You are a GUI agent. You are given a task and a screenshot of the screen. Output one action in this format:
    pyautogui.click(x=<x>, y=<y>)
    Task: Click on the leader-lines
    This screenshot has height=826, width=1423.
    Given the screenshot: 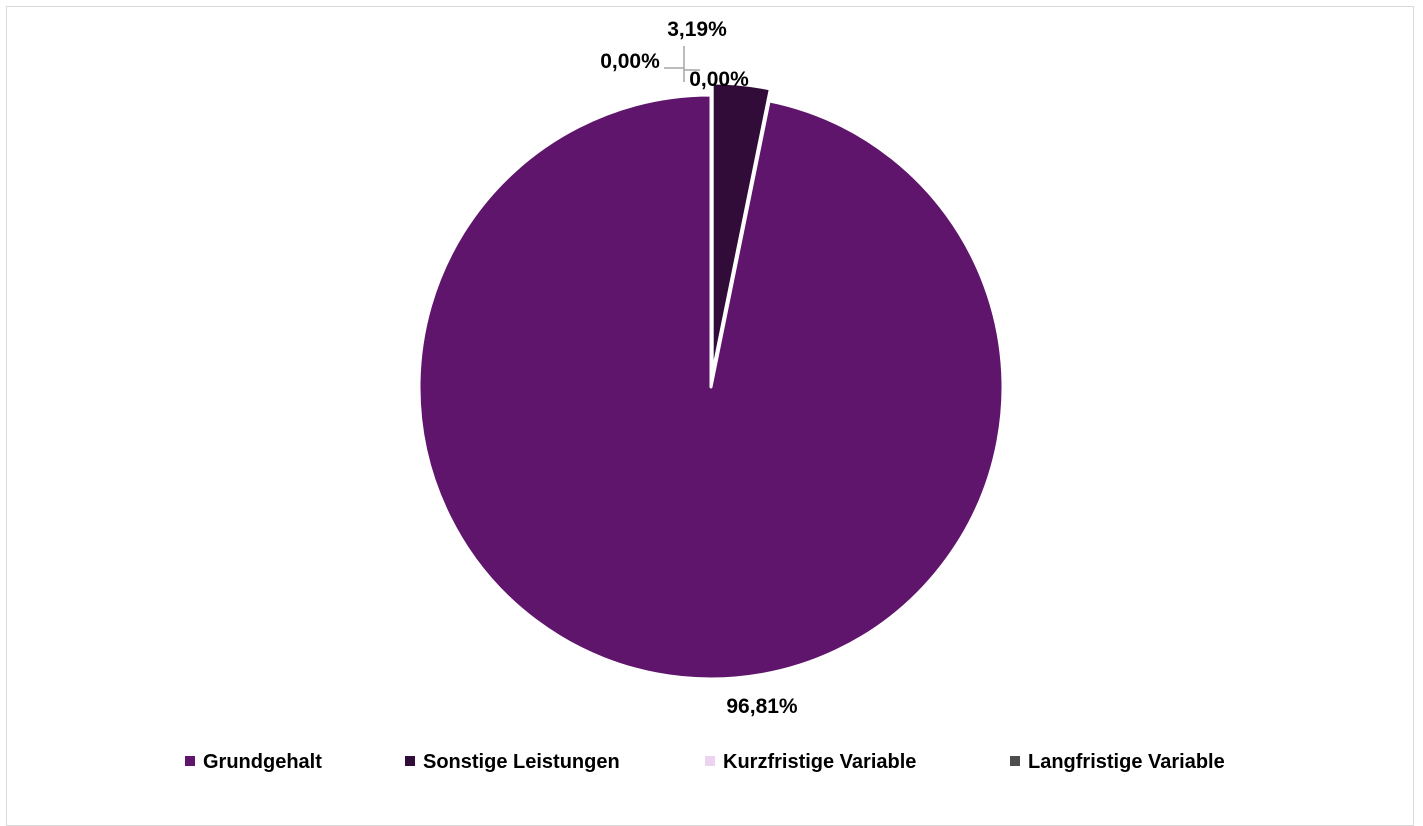 What is the action you would take?
    pyautogui.click(x=682, y=64)
    